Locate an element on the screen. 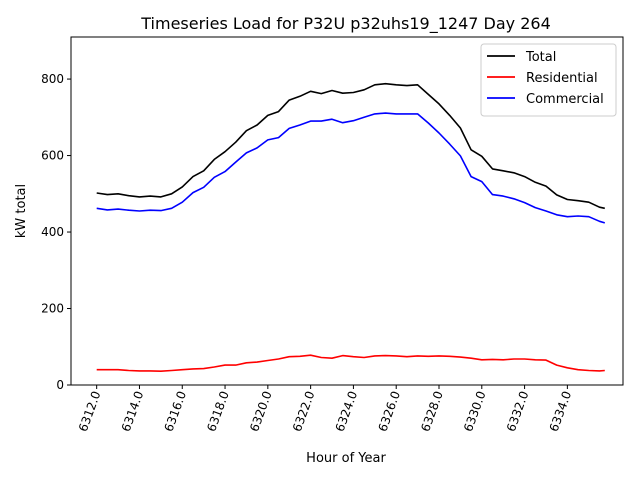 The height and width of the screenshot is (480, 640). legend-label-total: Total is located at coordinates (540, 57).